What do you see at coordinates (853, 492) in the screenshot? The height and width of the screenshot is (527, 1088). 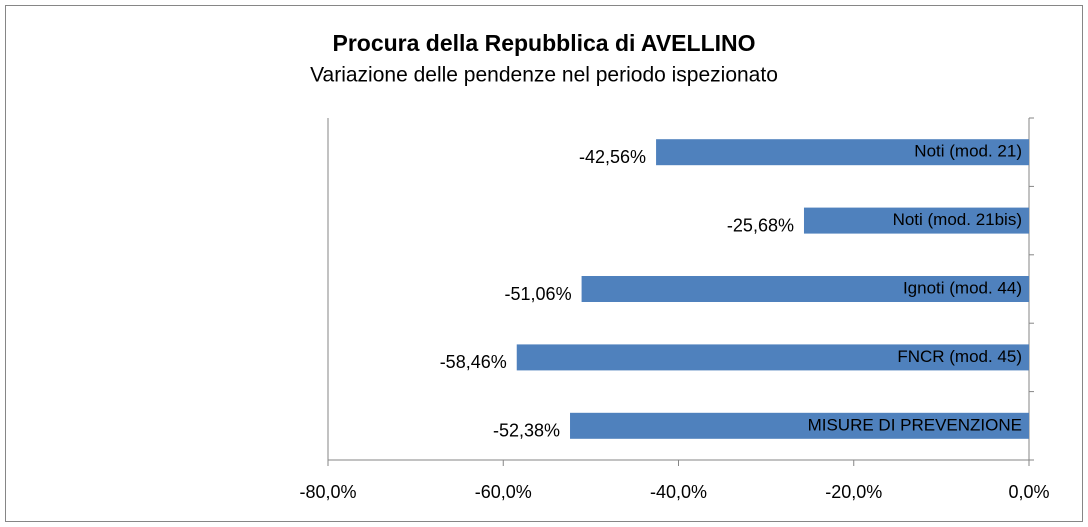 I see `x-tick-label: -20,0%` at bounding box center [853, 492].